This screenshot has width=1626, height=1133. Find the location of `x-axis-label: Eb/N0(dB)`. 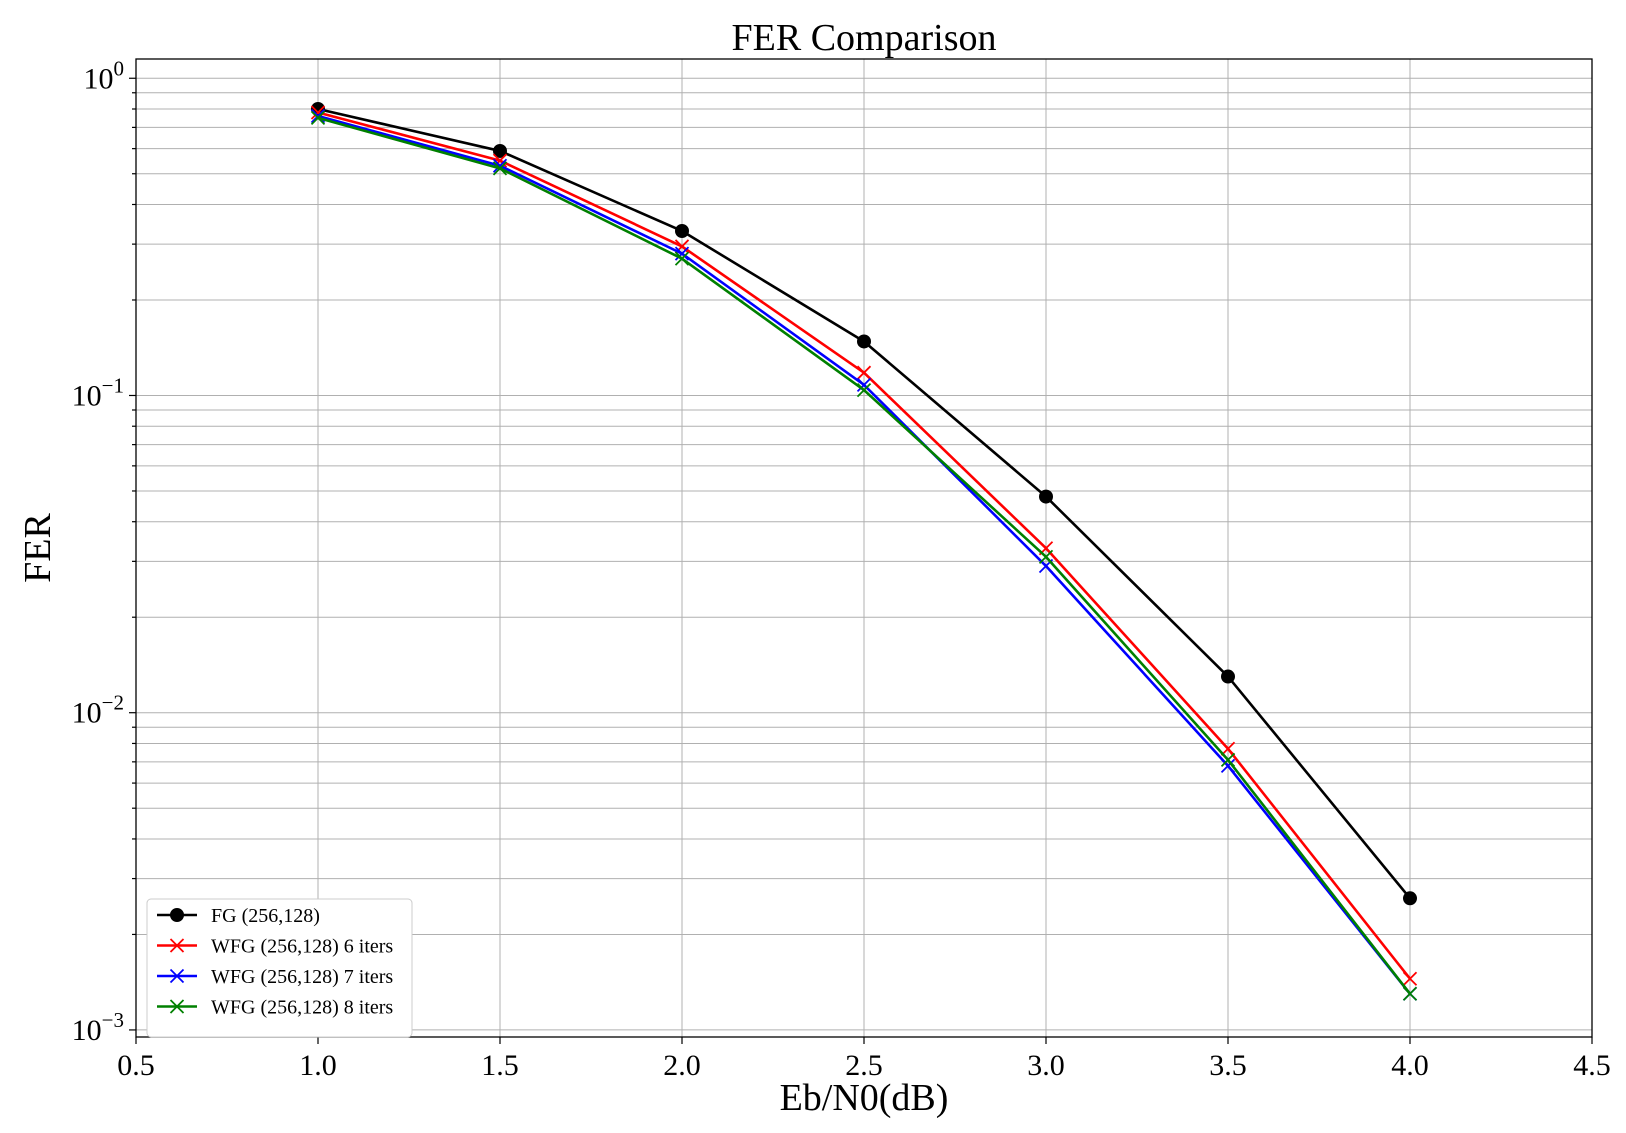

x-axis-label: Eb/N0(dB) is located at coordinates (864, 1098).